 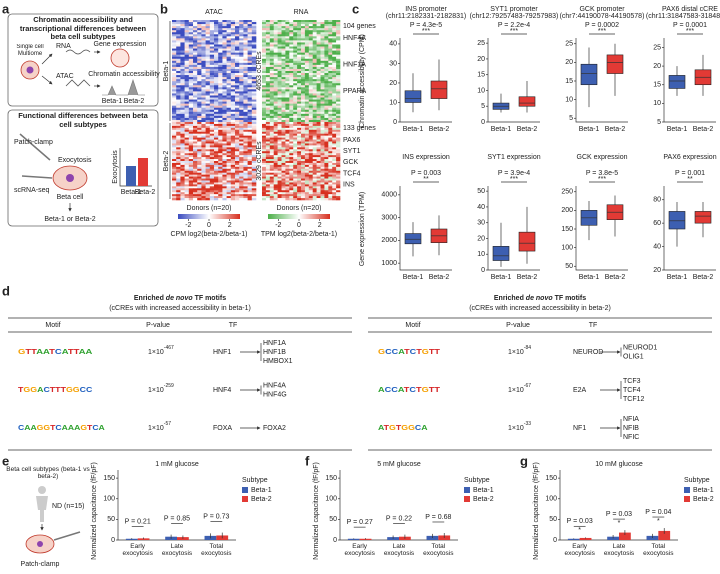 What do you see at coordinates (483, 499) in the screenshot?
I see `legend-label: Beta-2` at bounding box center [483, 499].